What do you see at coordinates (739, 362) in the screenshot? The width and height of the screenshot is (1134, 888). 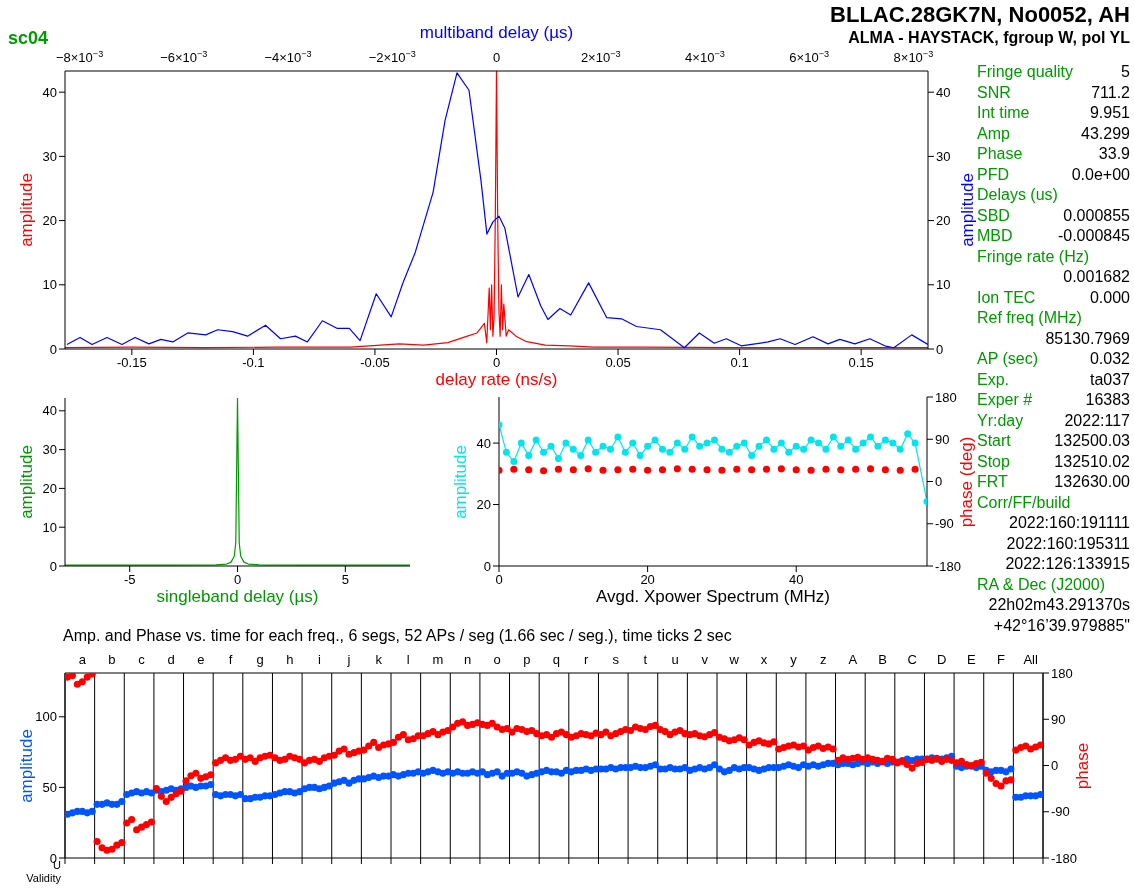 I see `x-tick-label: 0.1` at bounding box center [739, 362].